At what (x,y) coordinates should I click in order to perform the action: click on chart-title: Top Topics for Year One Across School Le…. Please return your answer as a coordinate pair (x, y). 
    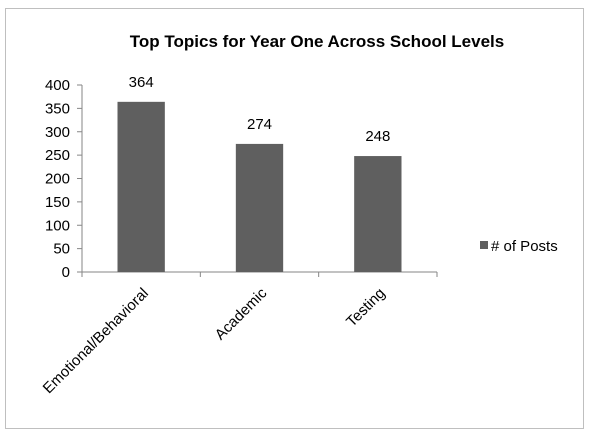
    Looking at the image, I should click on (317, 41).